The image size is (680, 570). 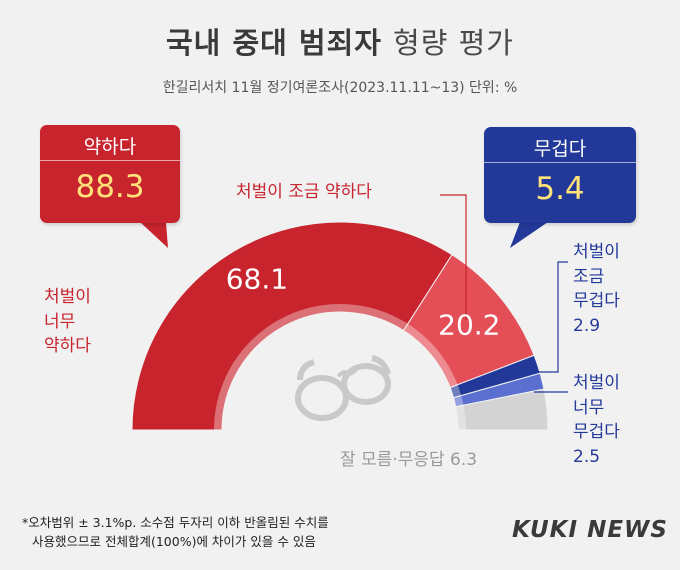 I want to click on footnote-line: 사용했으므로 전체합계(100%)에 차이가 있을 수 있음, so click(x=174, y=541).